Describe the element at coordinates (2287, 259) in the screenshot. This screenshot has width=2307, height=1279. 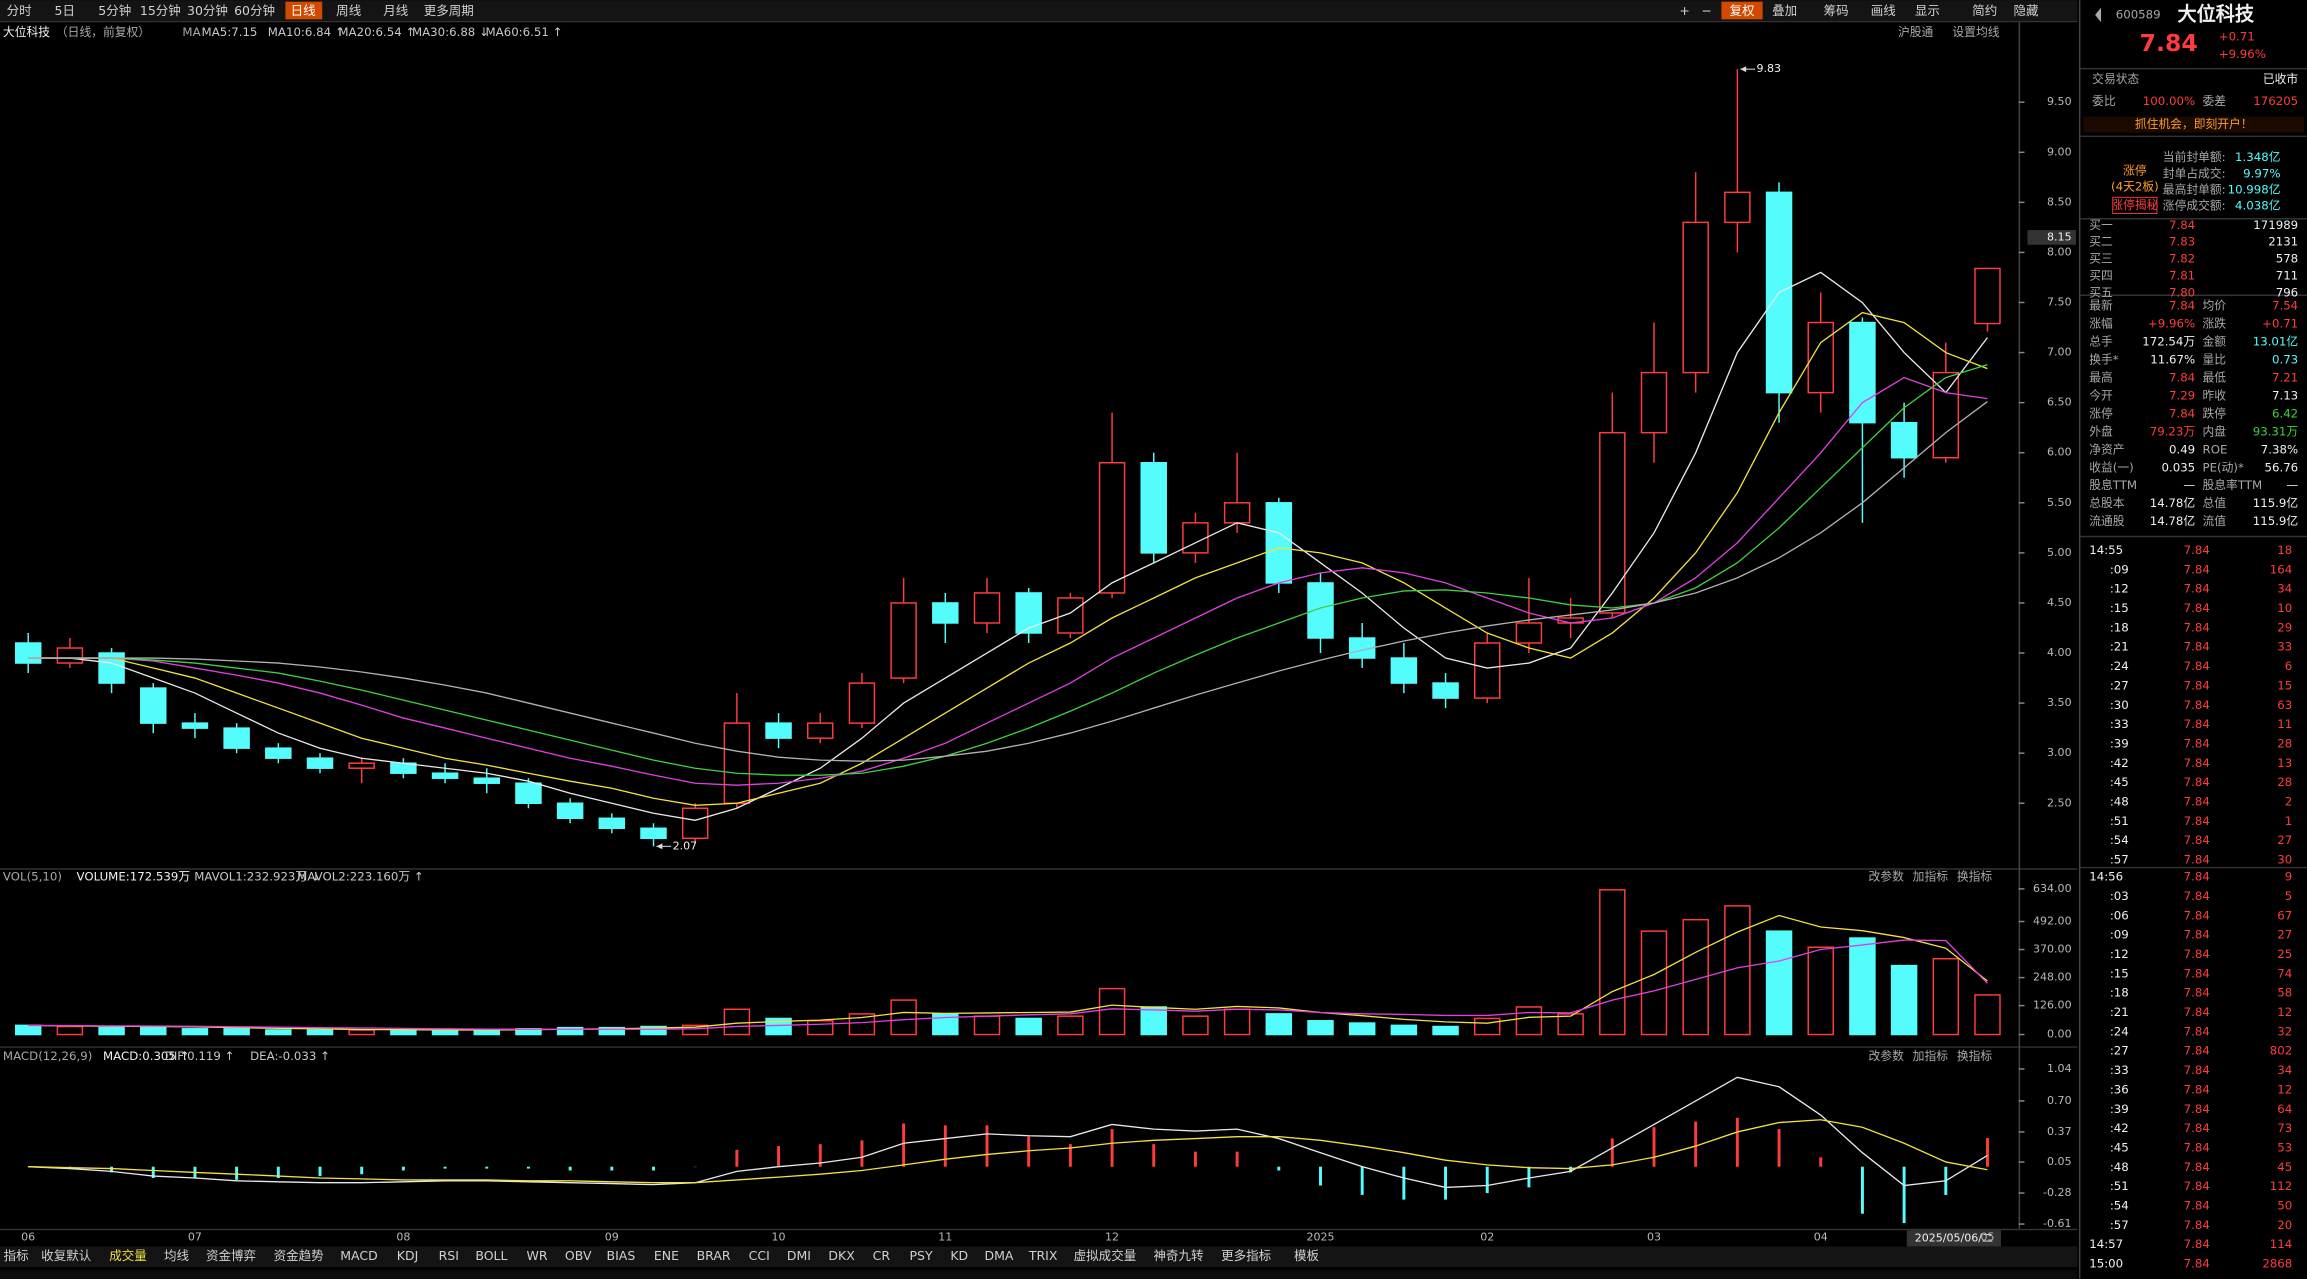
I see `book-volume: 578` at that location.